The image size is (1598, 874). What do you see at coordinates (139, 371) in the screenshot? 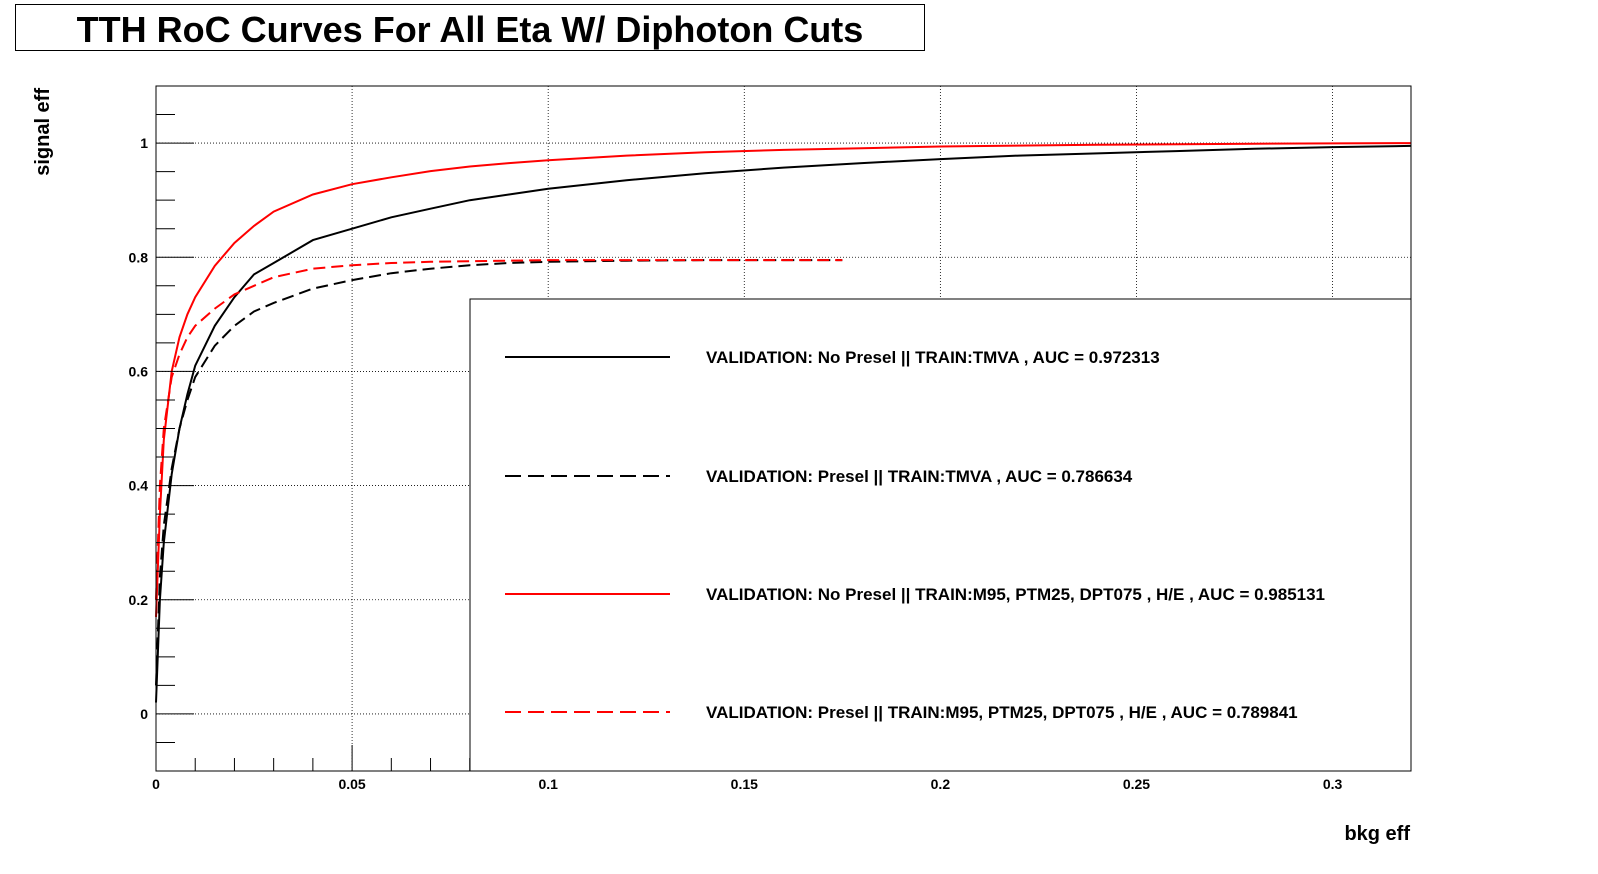
I see `y-tick-label: 0.6` at bounding box center [139, 371].